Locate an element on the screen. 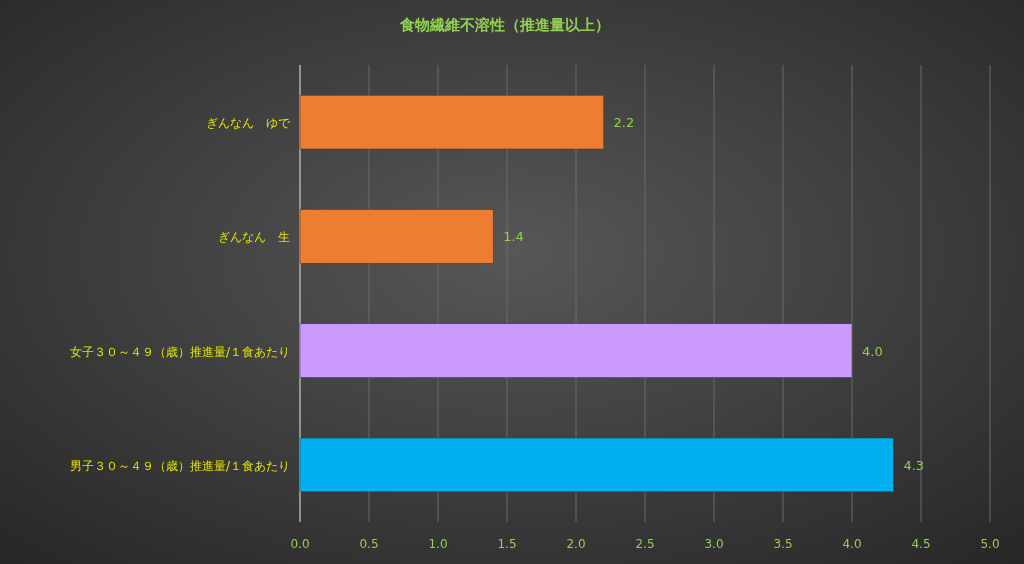 Image resolution: width=1024 pixels, height=564 pixels. data-label: 4.0 is located at coordinates (872, 351).